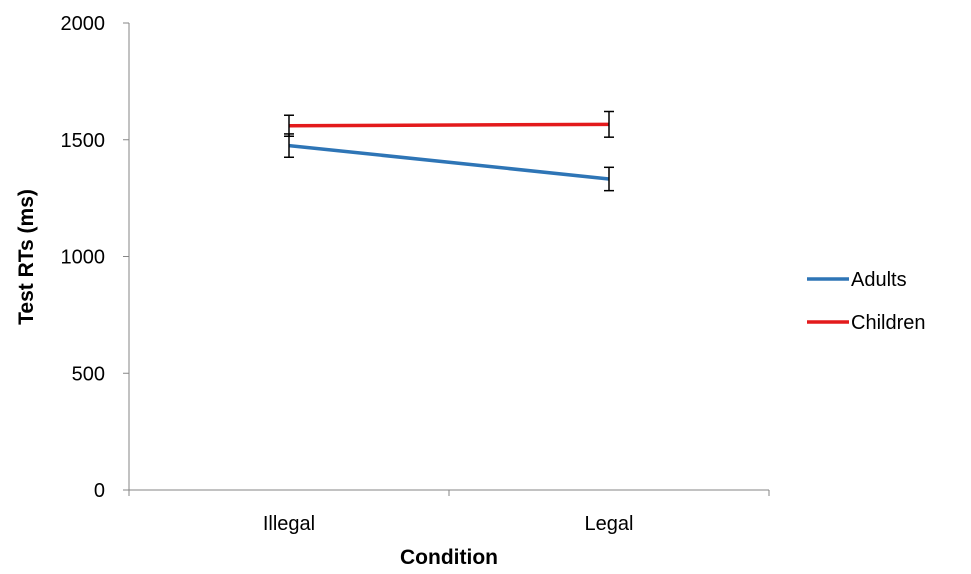 This screenshot has height=574, width=971. What do you see at coordinates (888, 323) in the screenshot?
I see `legend-label: Children` at bounding box center [888, 323].